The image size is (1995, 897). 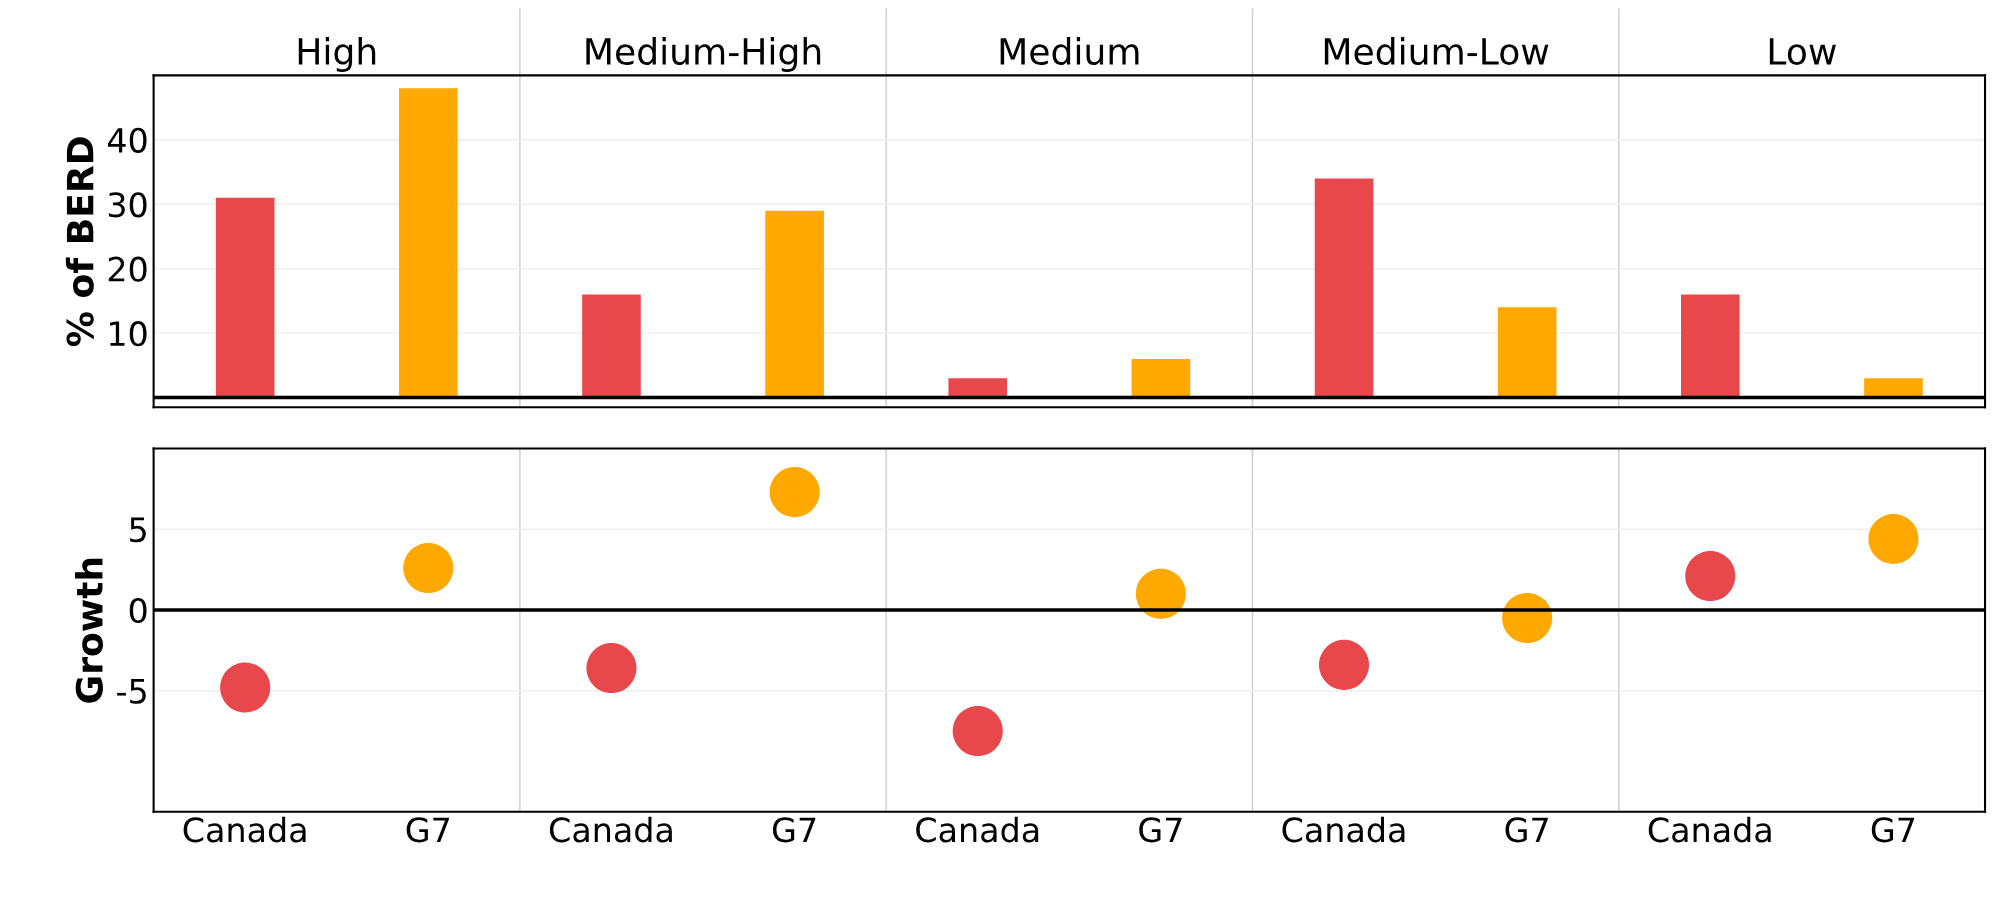 I want to click on y-axis-title: % of BERD, so click(x=79, y=242).